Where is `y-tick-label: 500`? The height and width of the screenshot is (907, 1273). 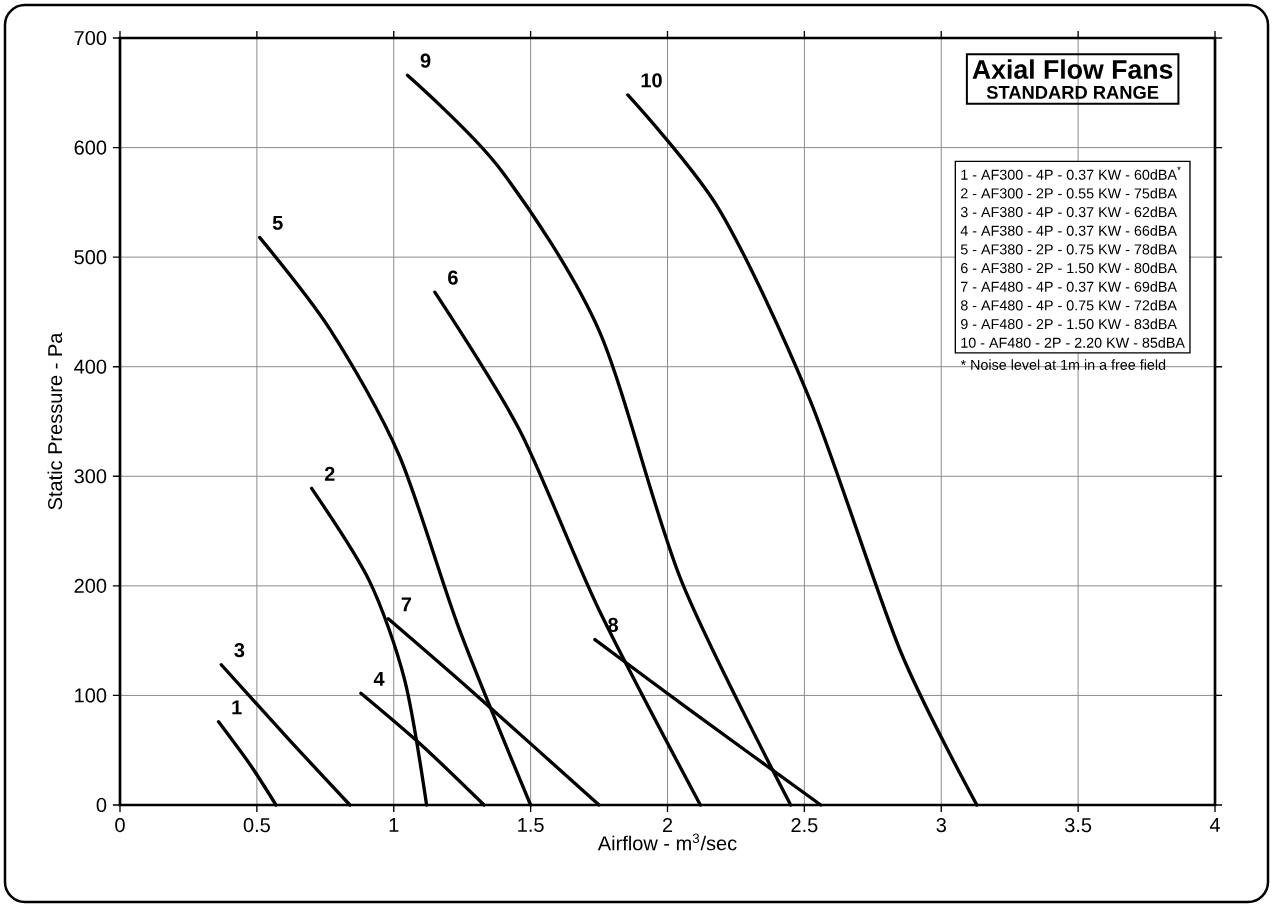
y-tick-label: 500 is located at coordinates (90, 257).